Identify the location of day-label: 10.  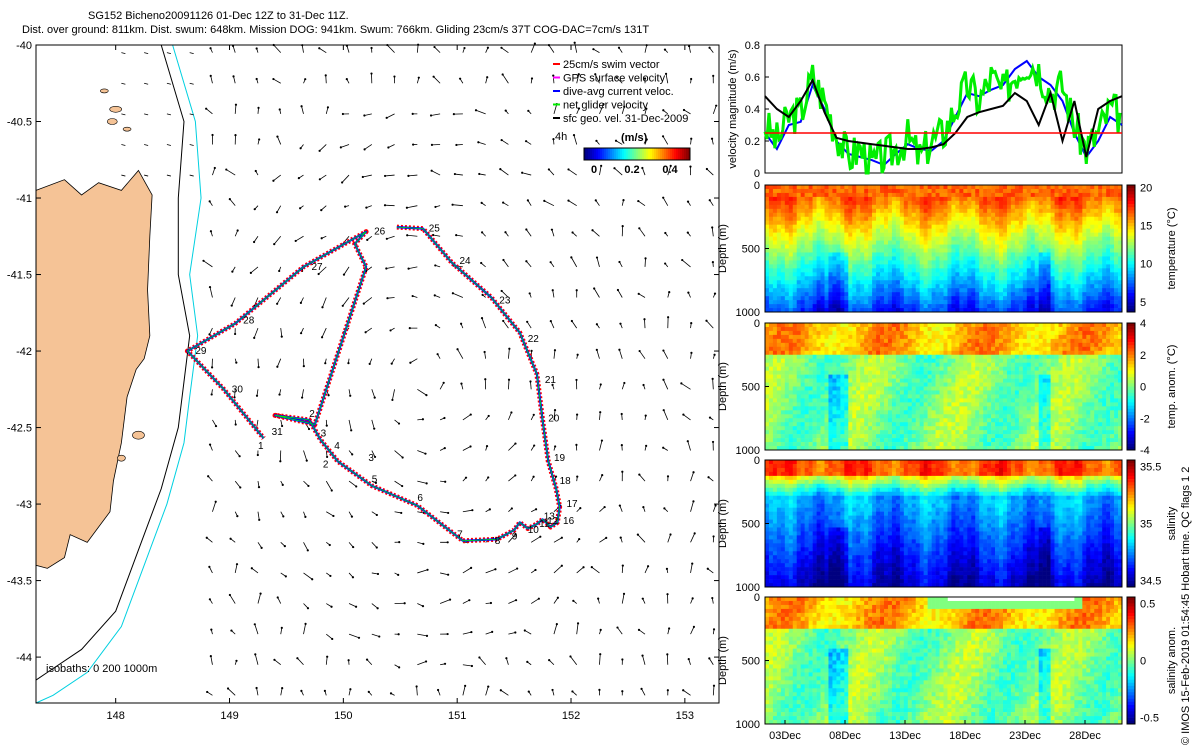
(534, 530).